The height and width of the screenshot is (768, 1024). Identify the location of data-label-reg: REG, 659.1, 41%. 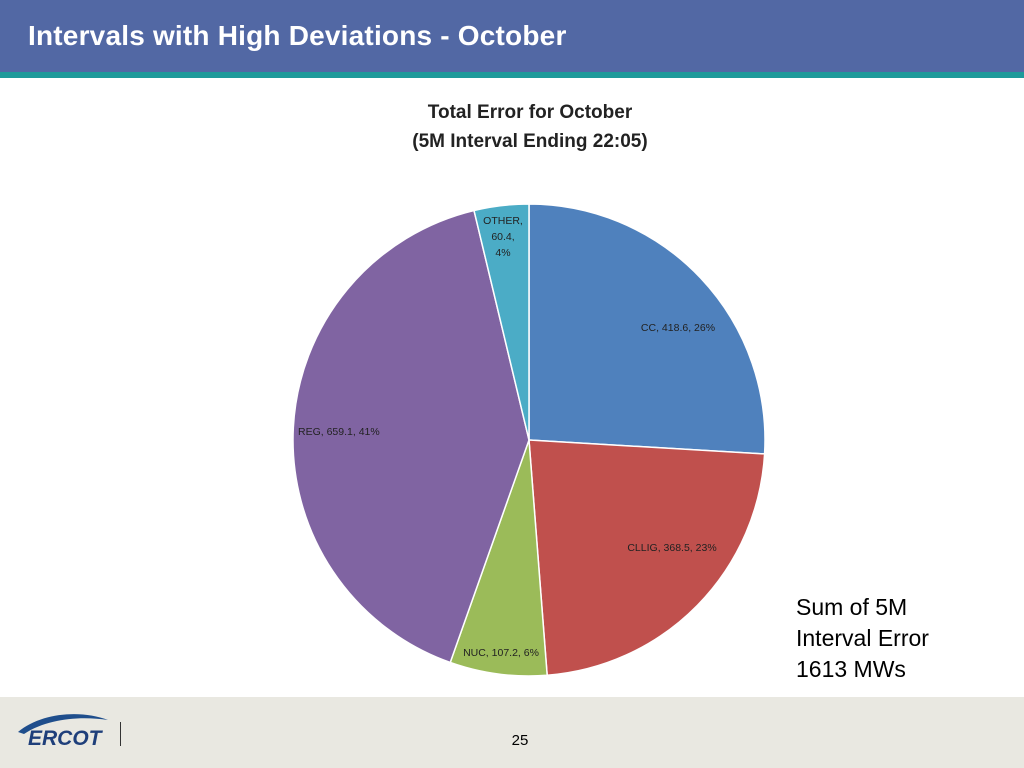
(339, 432).